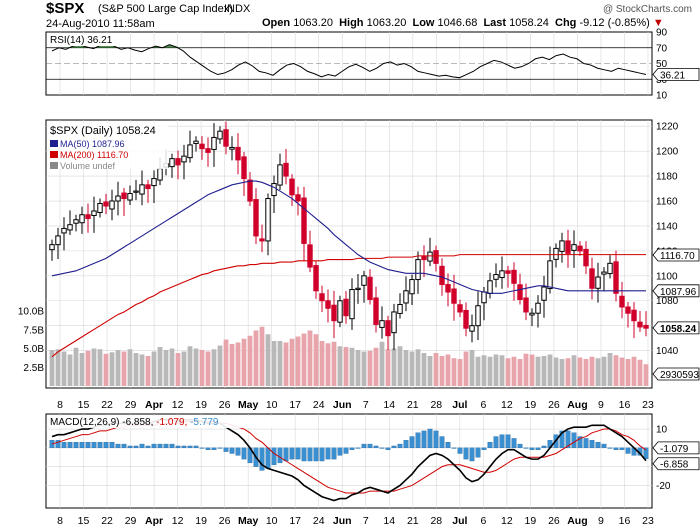 Image resolution: width=700 pixels, height=530 pixels. I want to click on macd-tag-0: -1.079, so click(676, 448).